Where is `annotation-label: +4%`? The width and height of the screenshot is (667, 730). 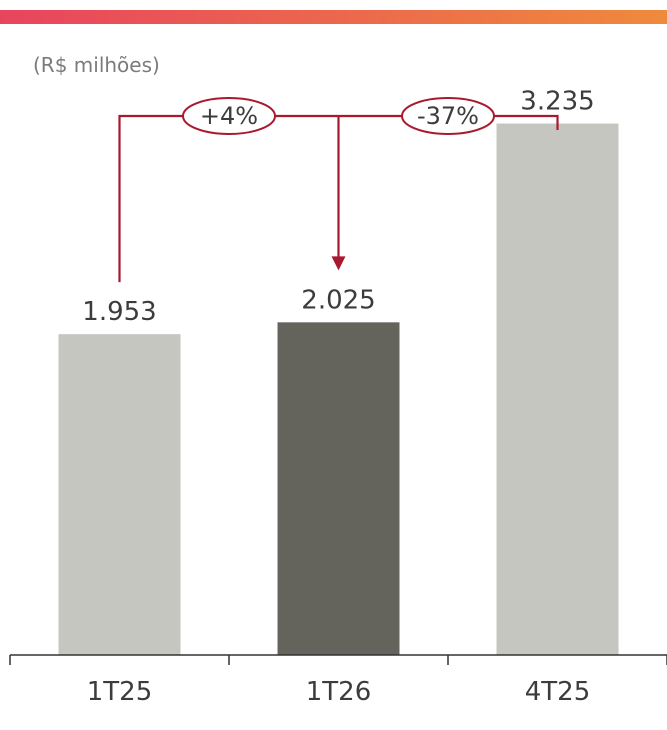 annotation-label: +4% is located at coordinates (229, 116).